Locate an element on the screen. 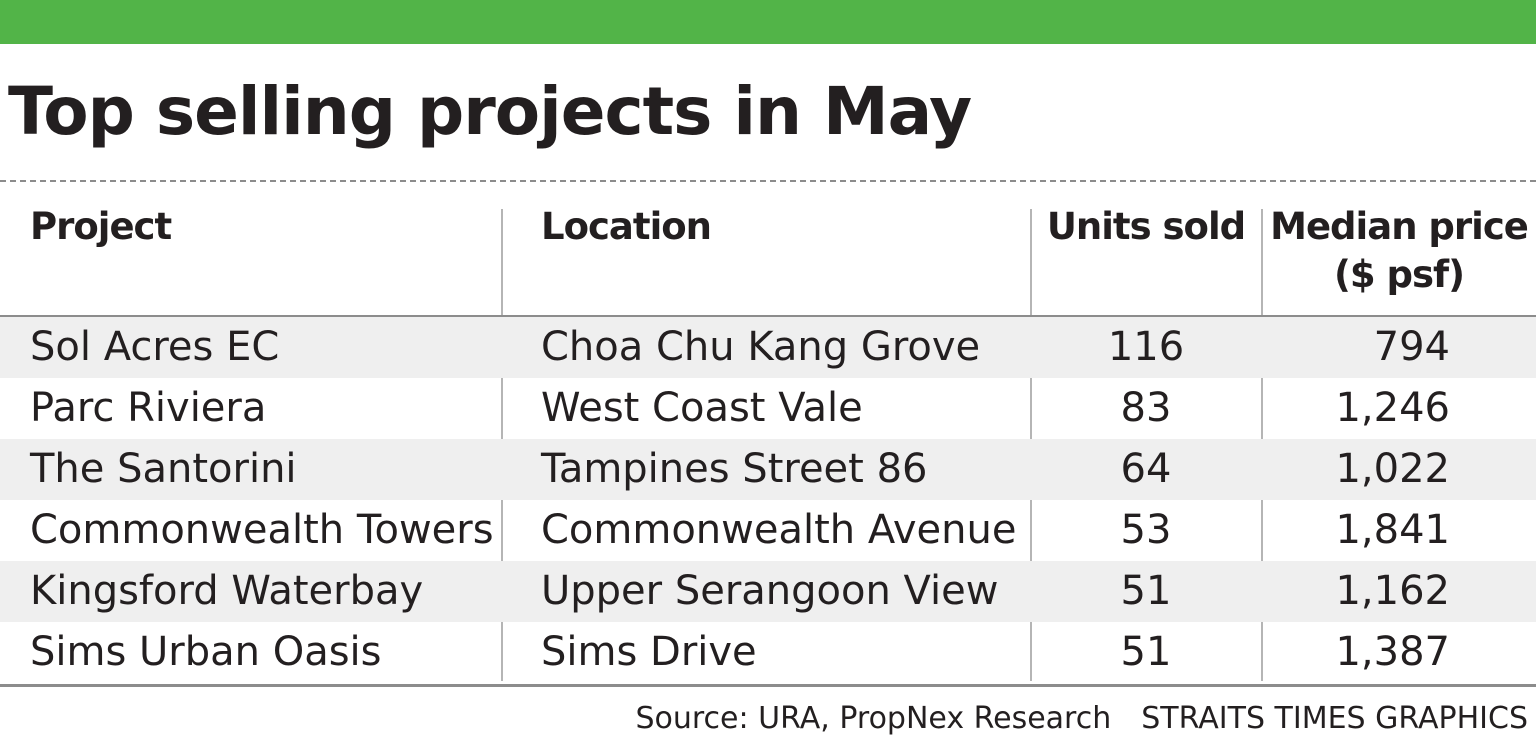 The width and height of the screenshot is (1536, 740). cell-project: The Santorini is located at coordinates (163, 469).